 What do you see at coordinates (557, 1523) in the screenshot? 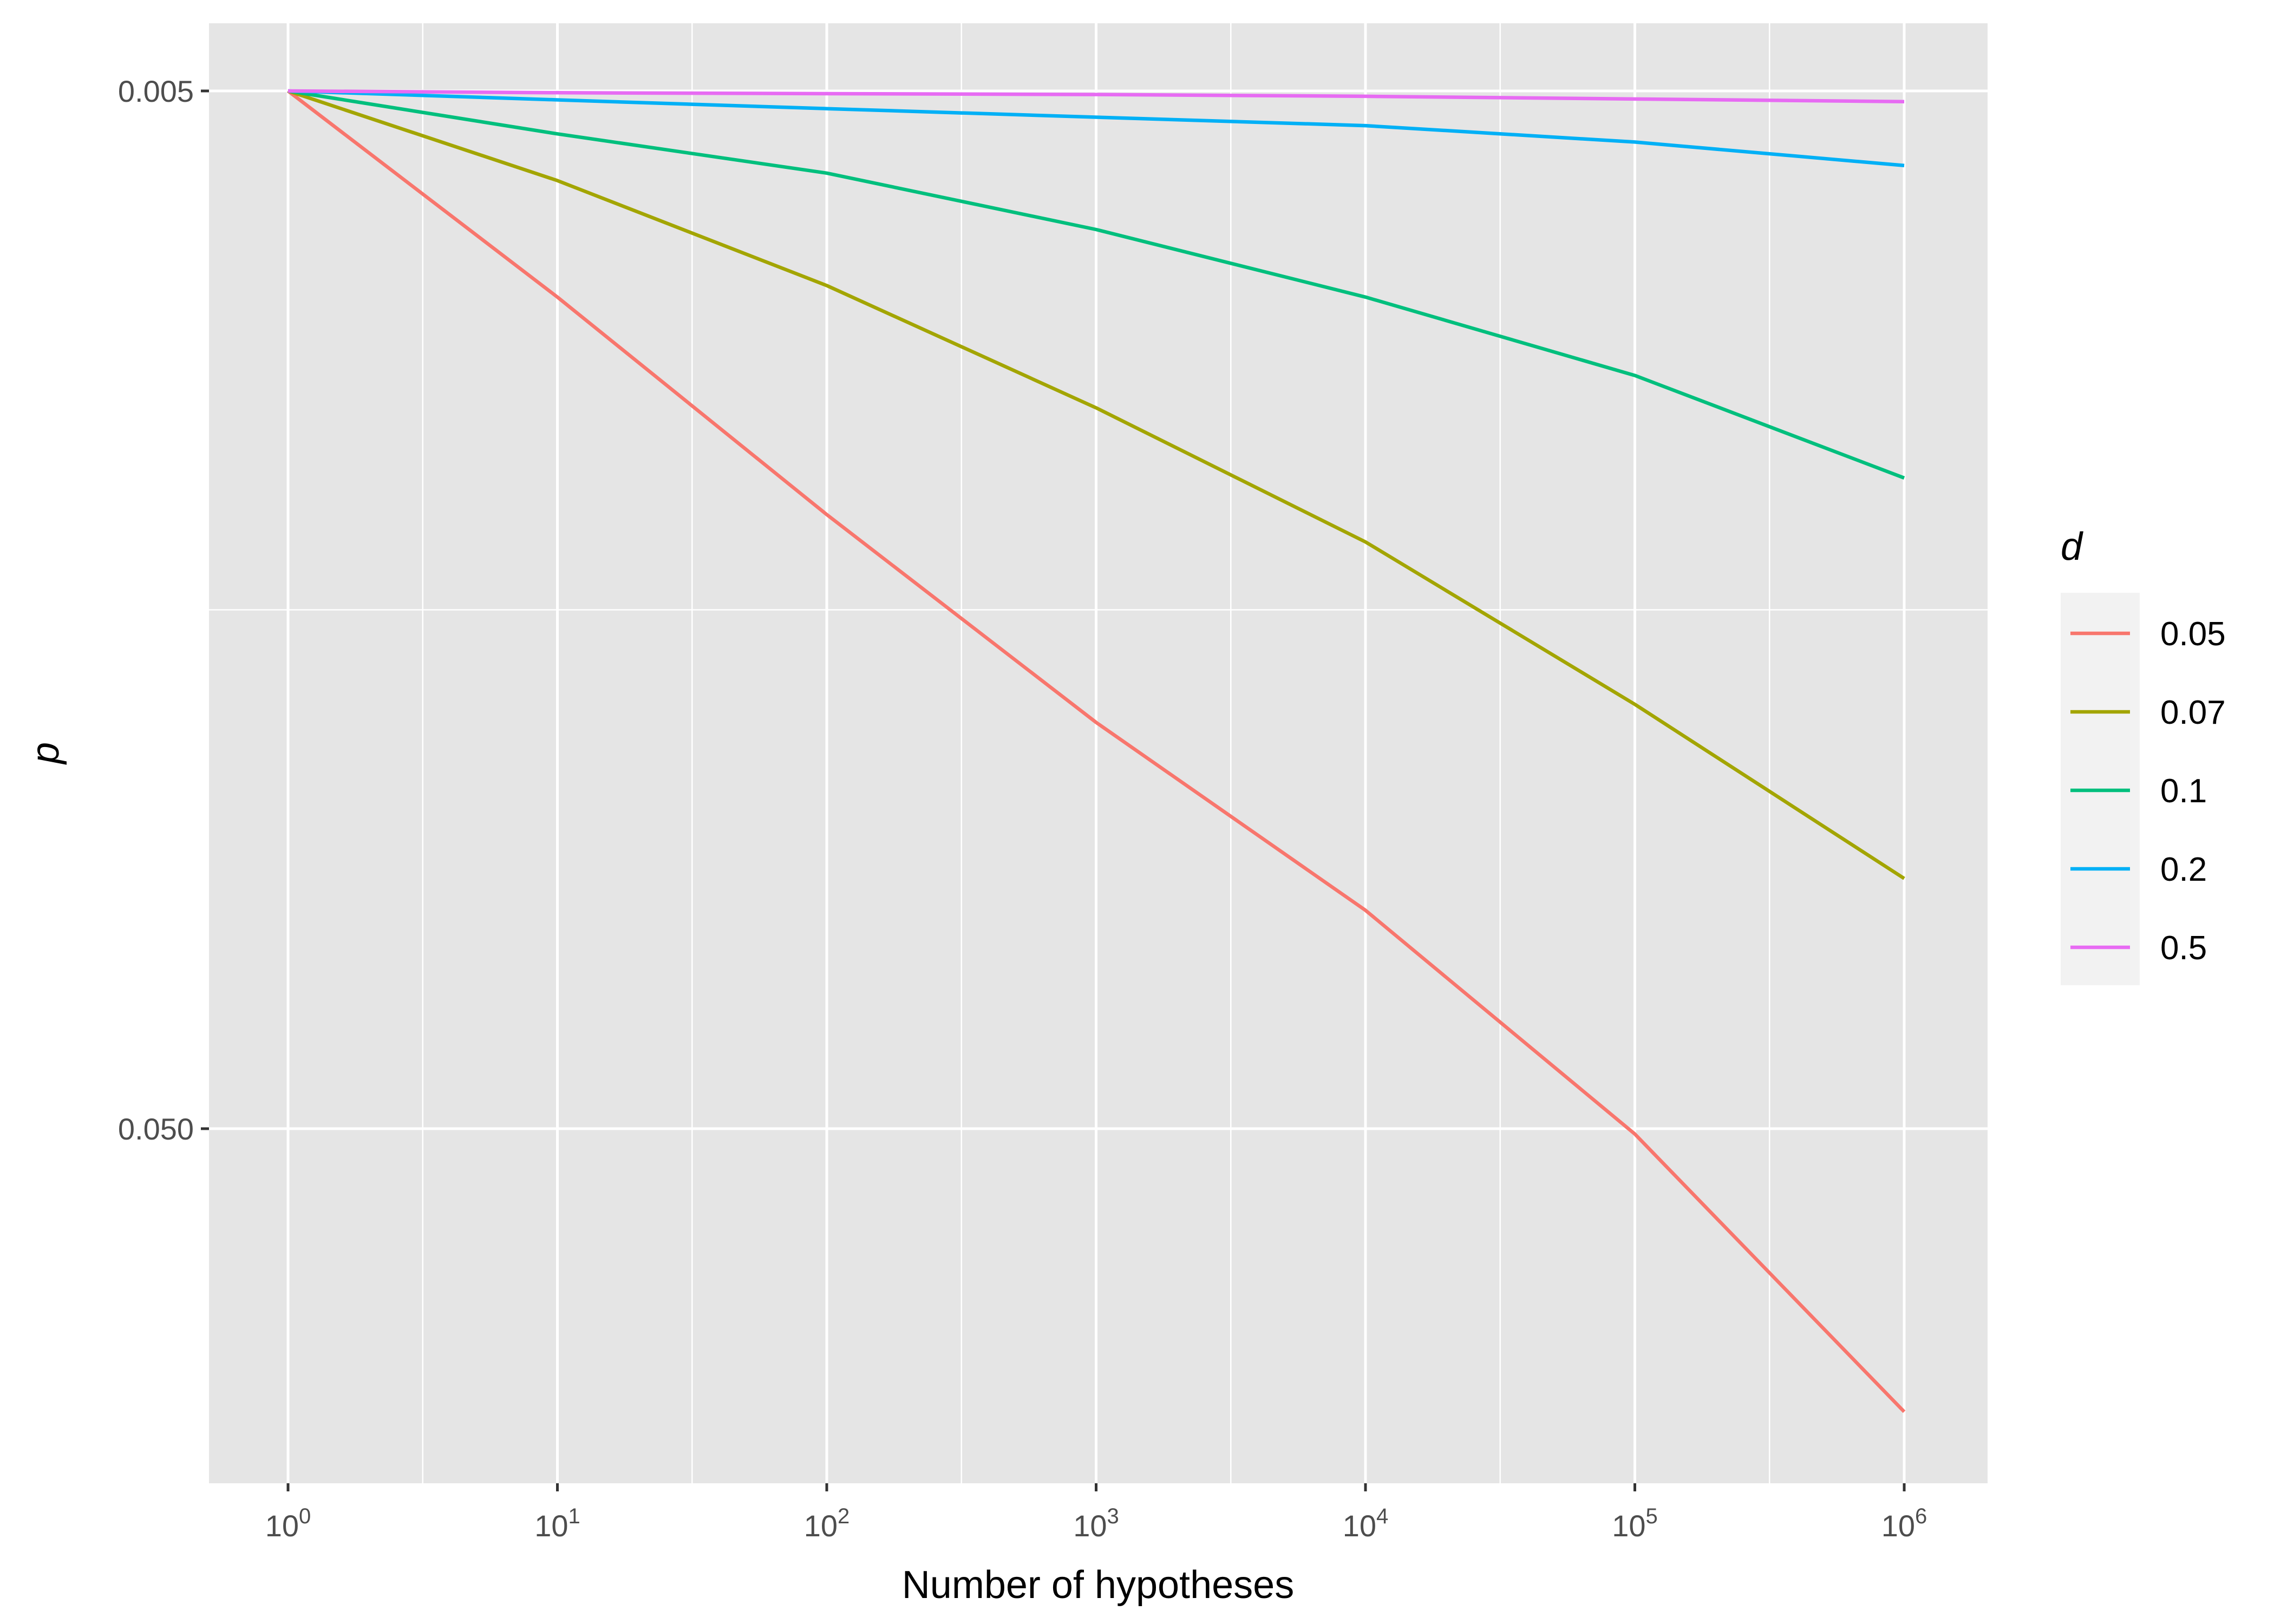
I see `x-tick-label: 10¹` at bounding box center [557, 1523].